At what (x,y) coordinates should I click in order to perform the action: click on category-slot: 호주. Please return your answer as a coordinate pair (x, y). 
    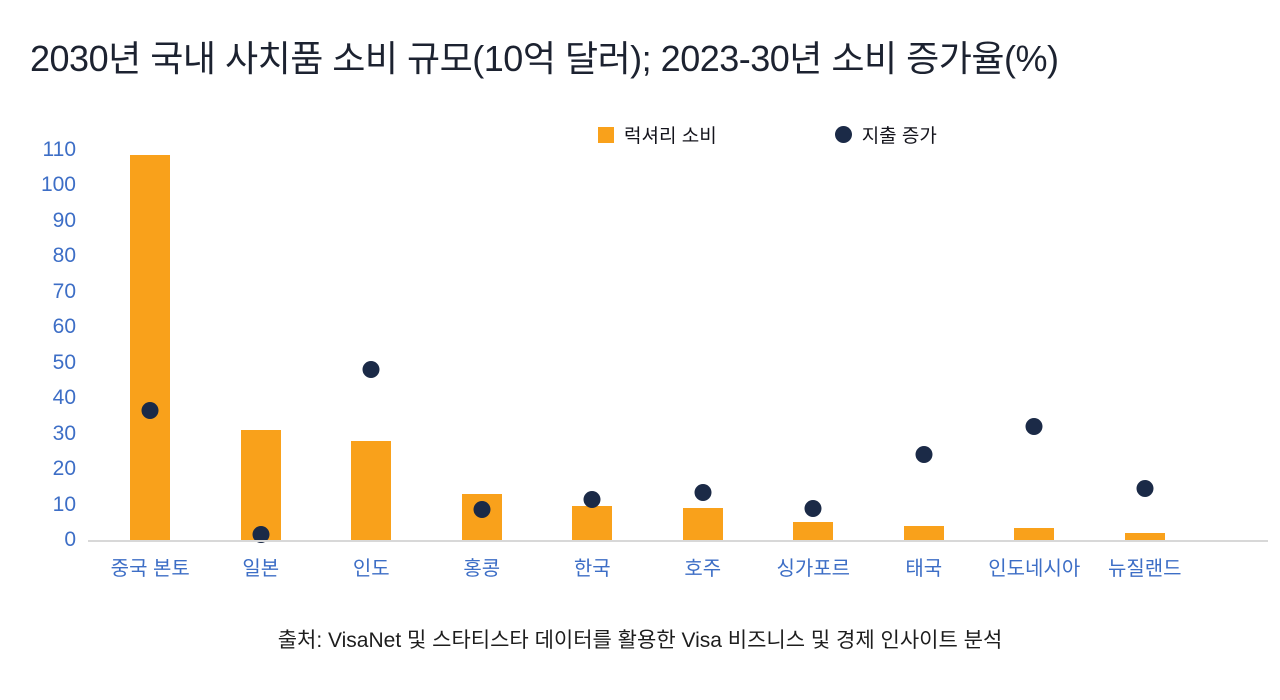
    Looking at the image, I should click on (703, 365).